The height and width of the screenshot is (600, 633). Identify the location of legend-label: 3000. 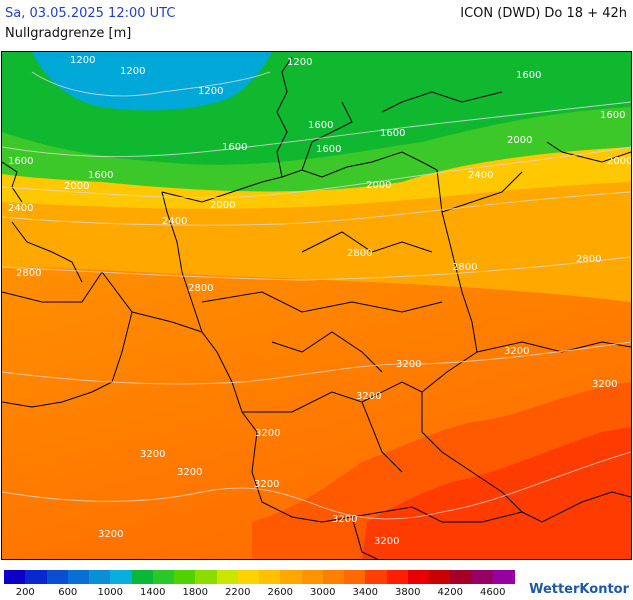
(323, 592).